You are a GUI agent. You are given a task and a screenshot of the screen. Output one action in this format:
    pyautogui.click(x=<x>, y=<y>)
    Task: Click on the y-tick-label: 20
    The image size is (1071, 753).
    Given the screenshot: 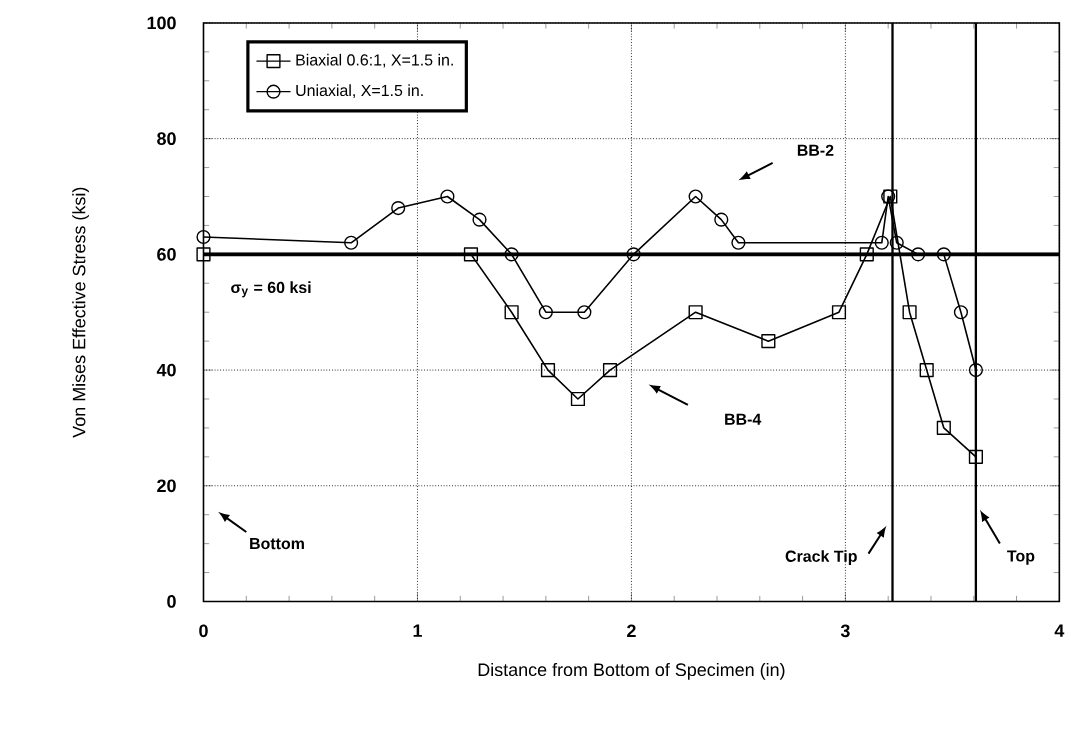 What is the action you would take?
    pyautogui.click(x=166, y=486)
    